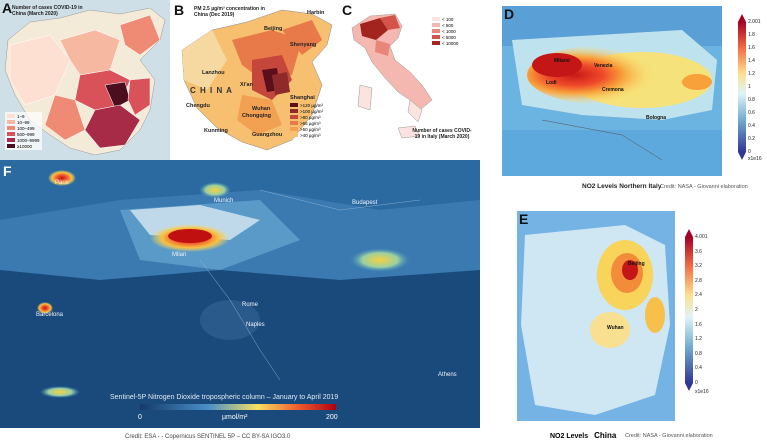 The image size is (767, 444). What do you see at coordinates (7, 8) in the screenshot?
I see `panel-a-tag: A` at bounding box center [7, 8].